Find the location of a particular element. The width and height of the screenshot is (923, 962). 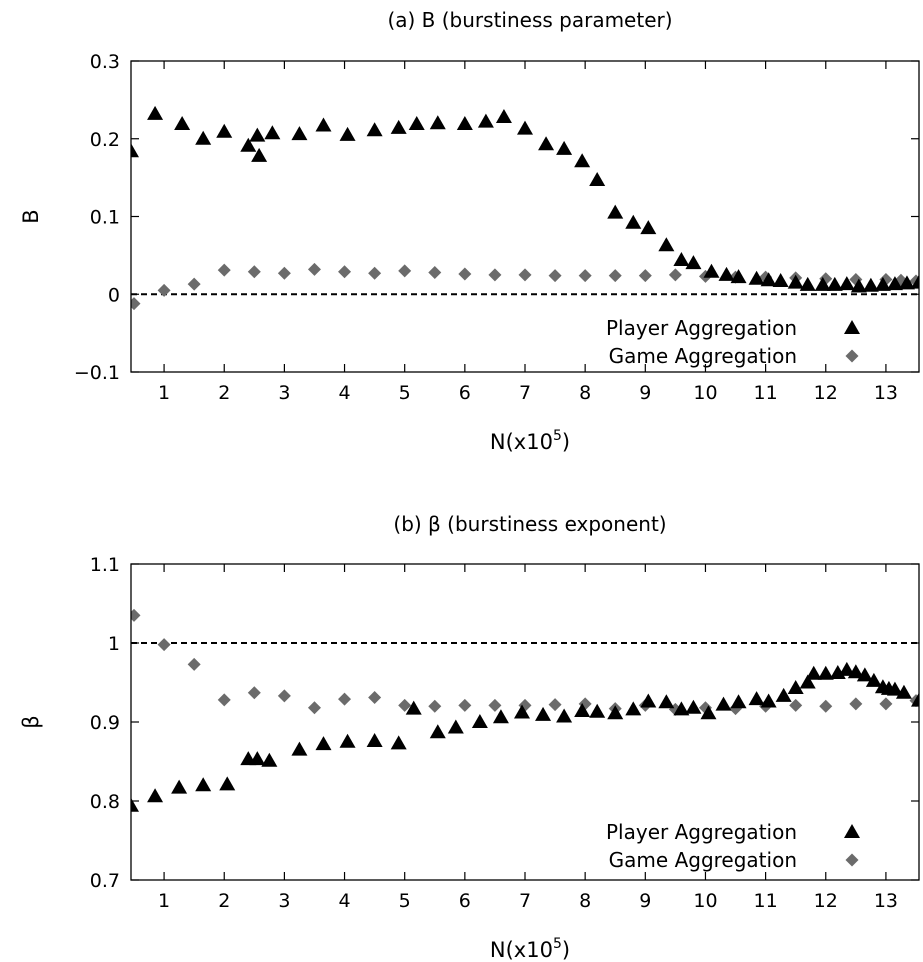

y-tick-label: 0.8 is located at coordinates (105, 802).